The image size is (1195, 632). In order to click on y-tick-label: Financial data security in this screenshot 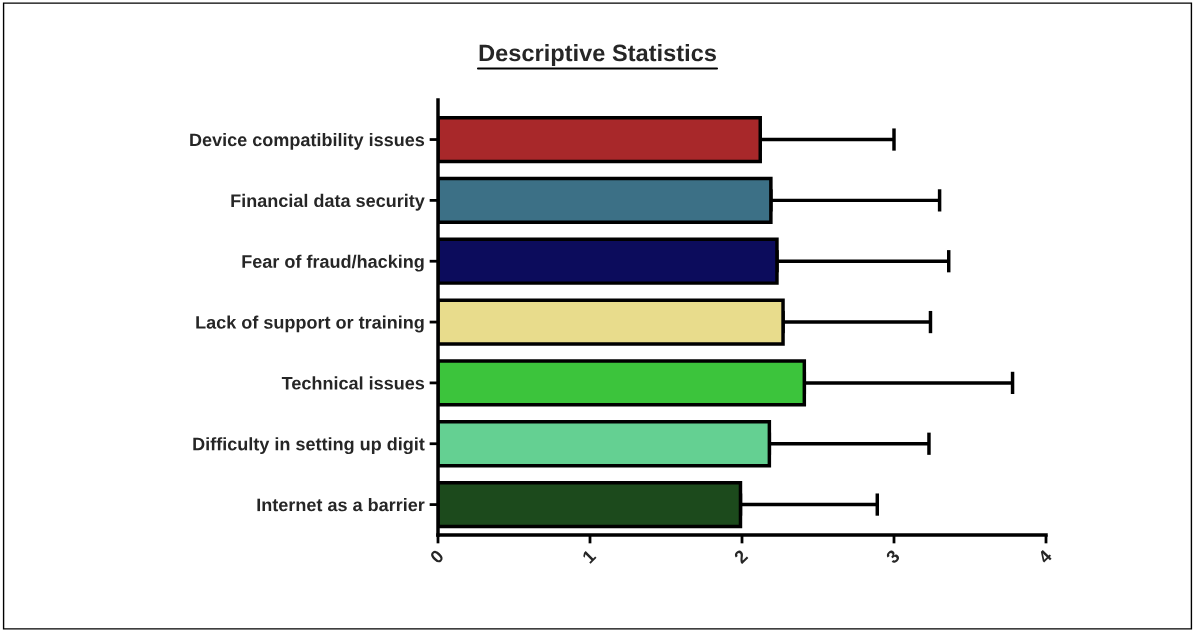, I will do `click(328, 202)`.